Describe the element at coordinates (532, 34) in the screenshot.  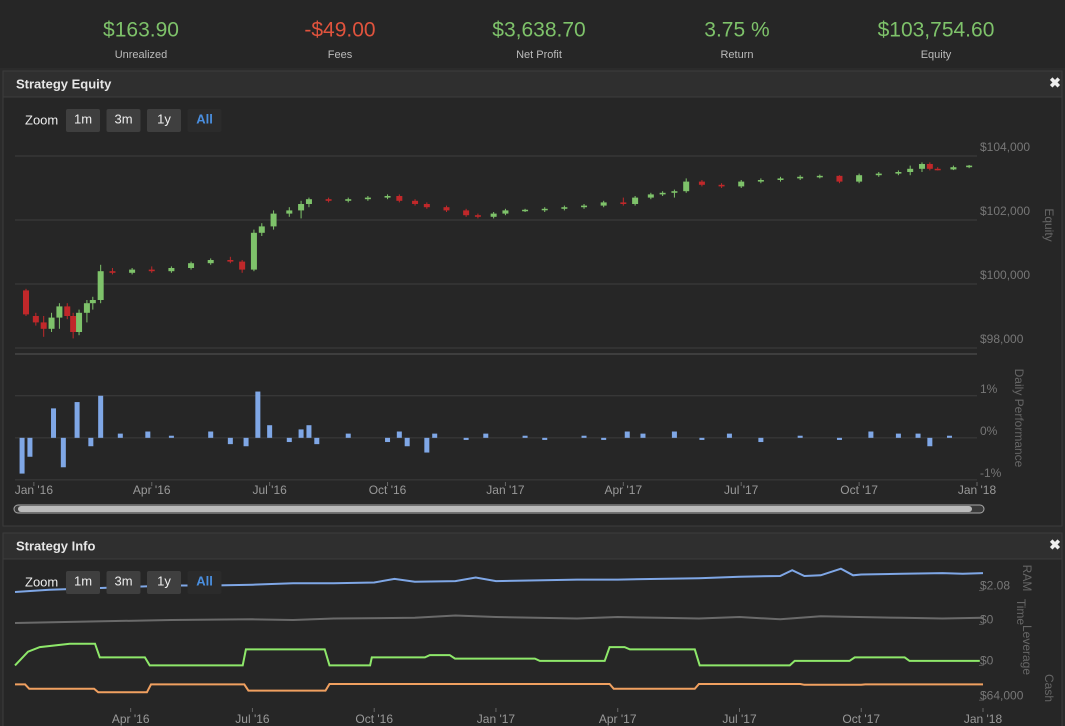
I see `stats-bar` at that location.